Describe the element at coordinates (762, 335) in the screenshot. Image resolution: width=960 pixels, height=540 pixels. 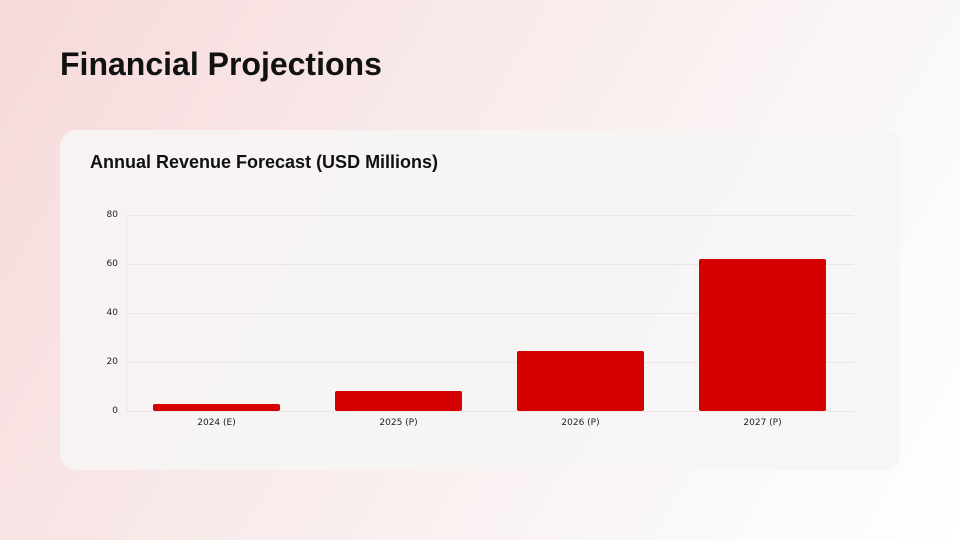
I see `bar-2027` at that location.